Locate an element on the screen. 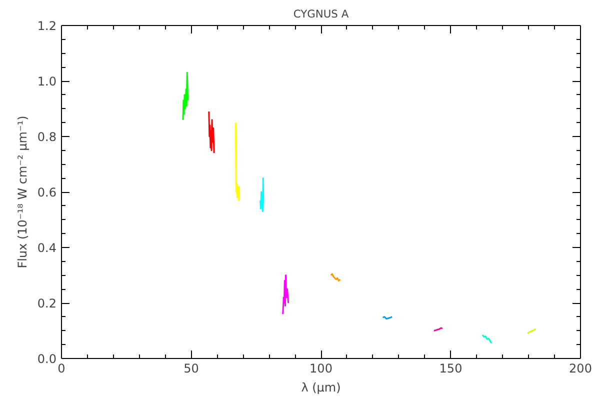 This screenshot has height=400, width=600. y-tick-label: 1.0 is located at coordinates (47, 81).